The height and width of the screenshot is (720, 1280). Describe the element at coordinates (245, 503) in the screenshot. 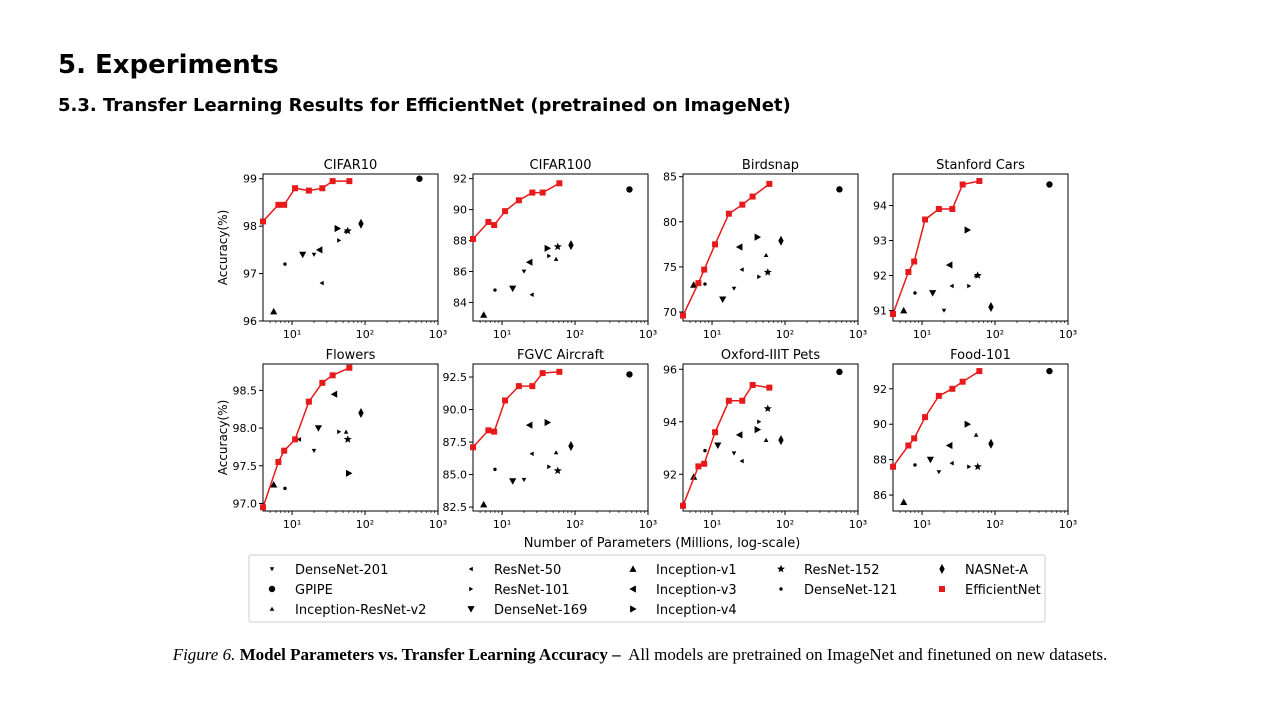

I see `y-tick-label: 97.0` at that location.